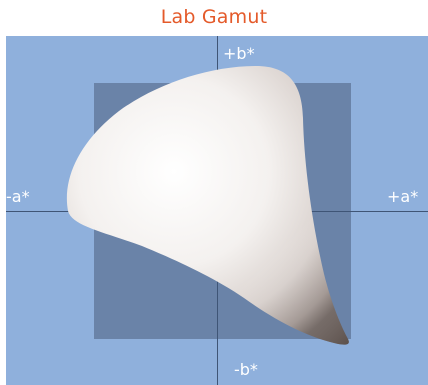 This screenshot has width=428, height=385. What do you see at coordinates (403, 196) in the screenshot?
I see `plus-a-label: +a*` at bounding box center [403, 196].